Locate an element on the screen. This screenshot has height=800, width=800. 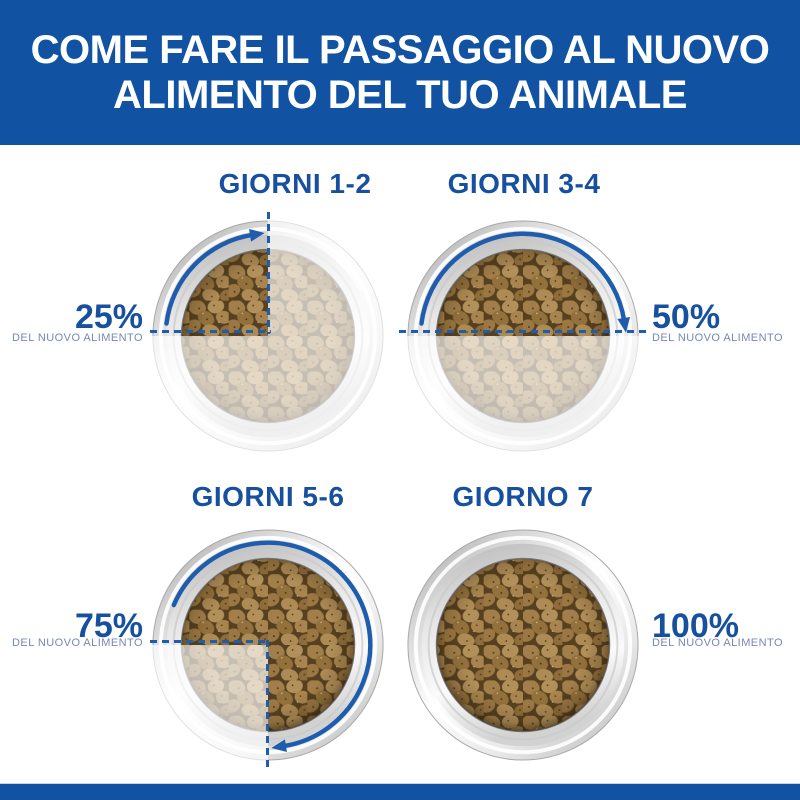
bowl-title: GIORNI 5-6 is located at coordinates (268, 496).